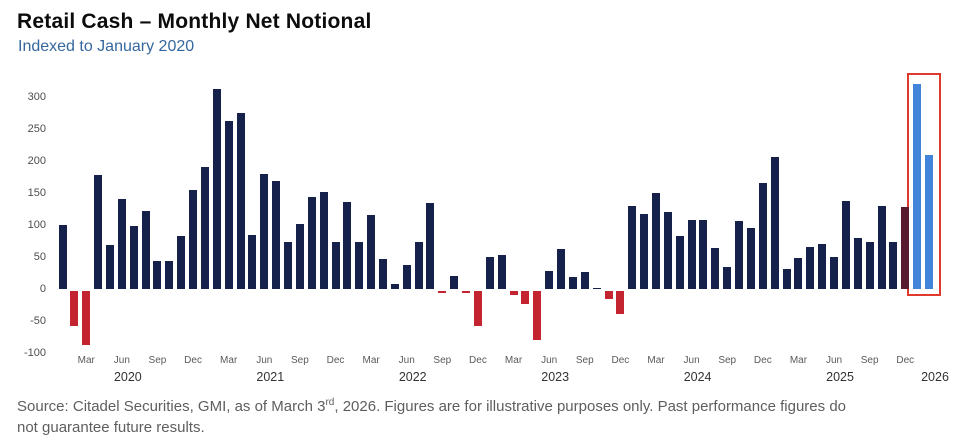  Describe the element at coordinates (42, 288) in the screenshot. I see `ytick-0: 0` at that location.